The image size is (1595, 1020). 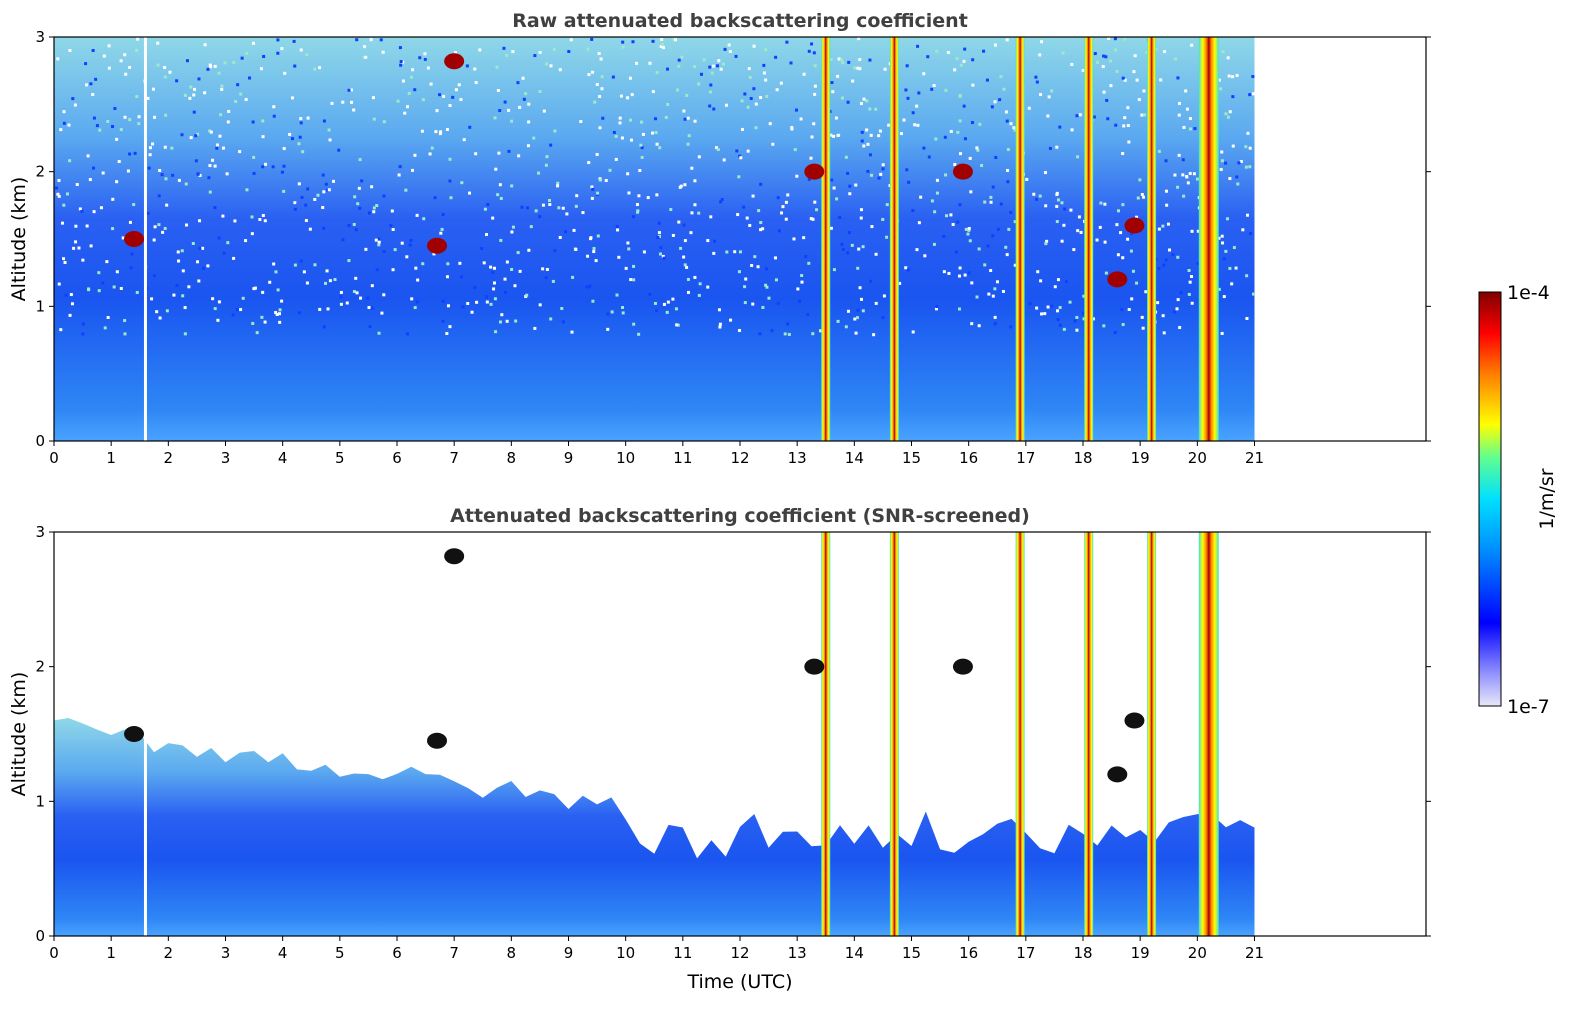 What do you see at coordinates (40, 441) in the screenshot?
I see `y-tick-label: 0` at bounding box center [40, 441].